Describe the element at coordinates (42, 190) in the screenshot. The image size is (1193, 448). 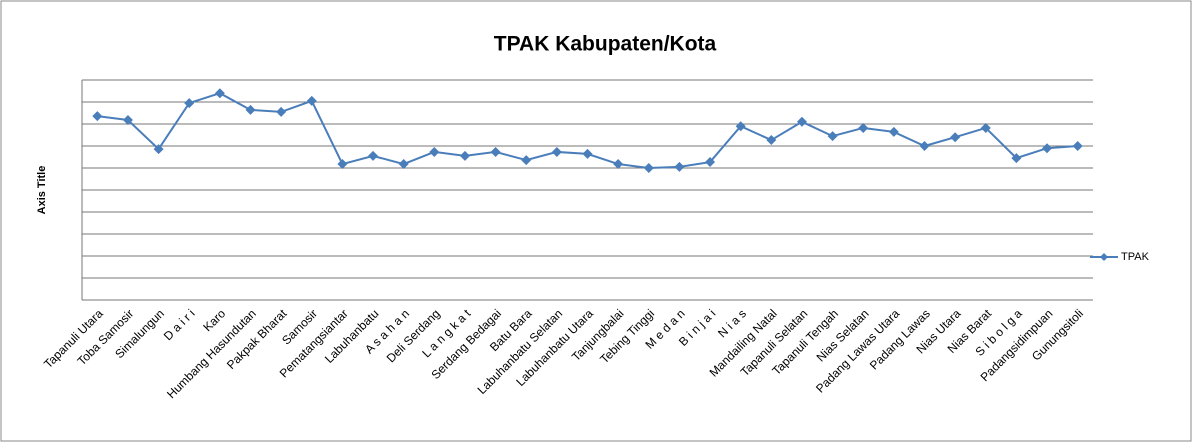
I see `y-axis-title: Axis Title` at that location.